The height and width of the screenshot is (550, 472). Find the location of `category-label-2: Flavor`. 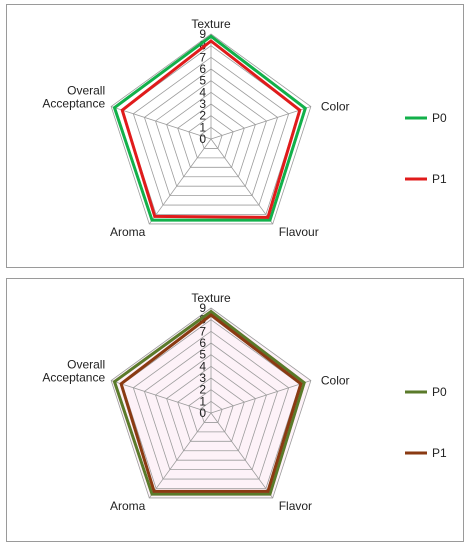

category-label-2: Flavor is located at coordinates (295, 506).